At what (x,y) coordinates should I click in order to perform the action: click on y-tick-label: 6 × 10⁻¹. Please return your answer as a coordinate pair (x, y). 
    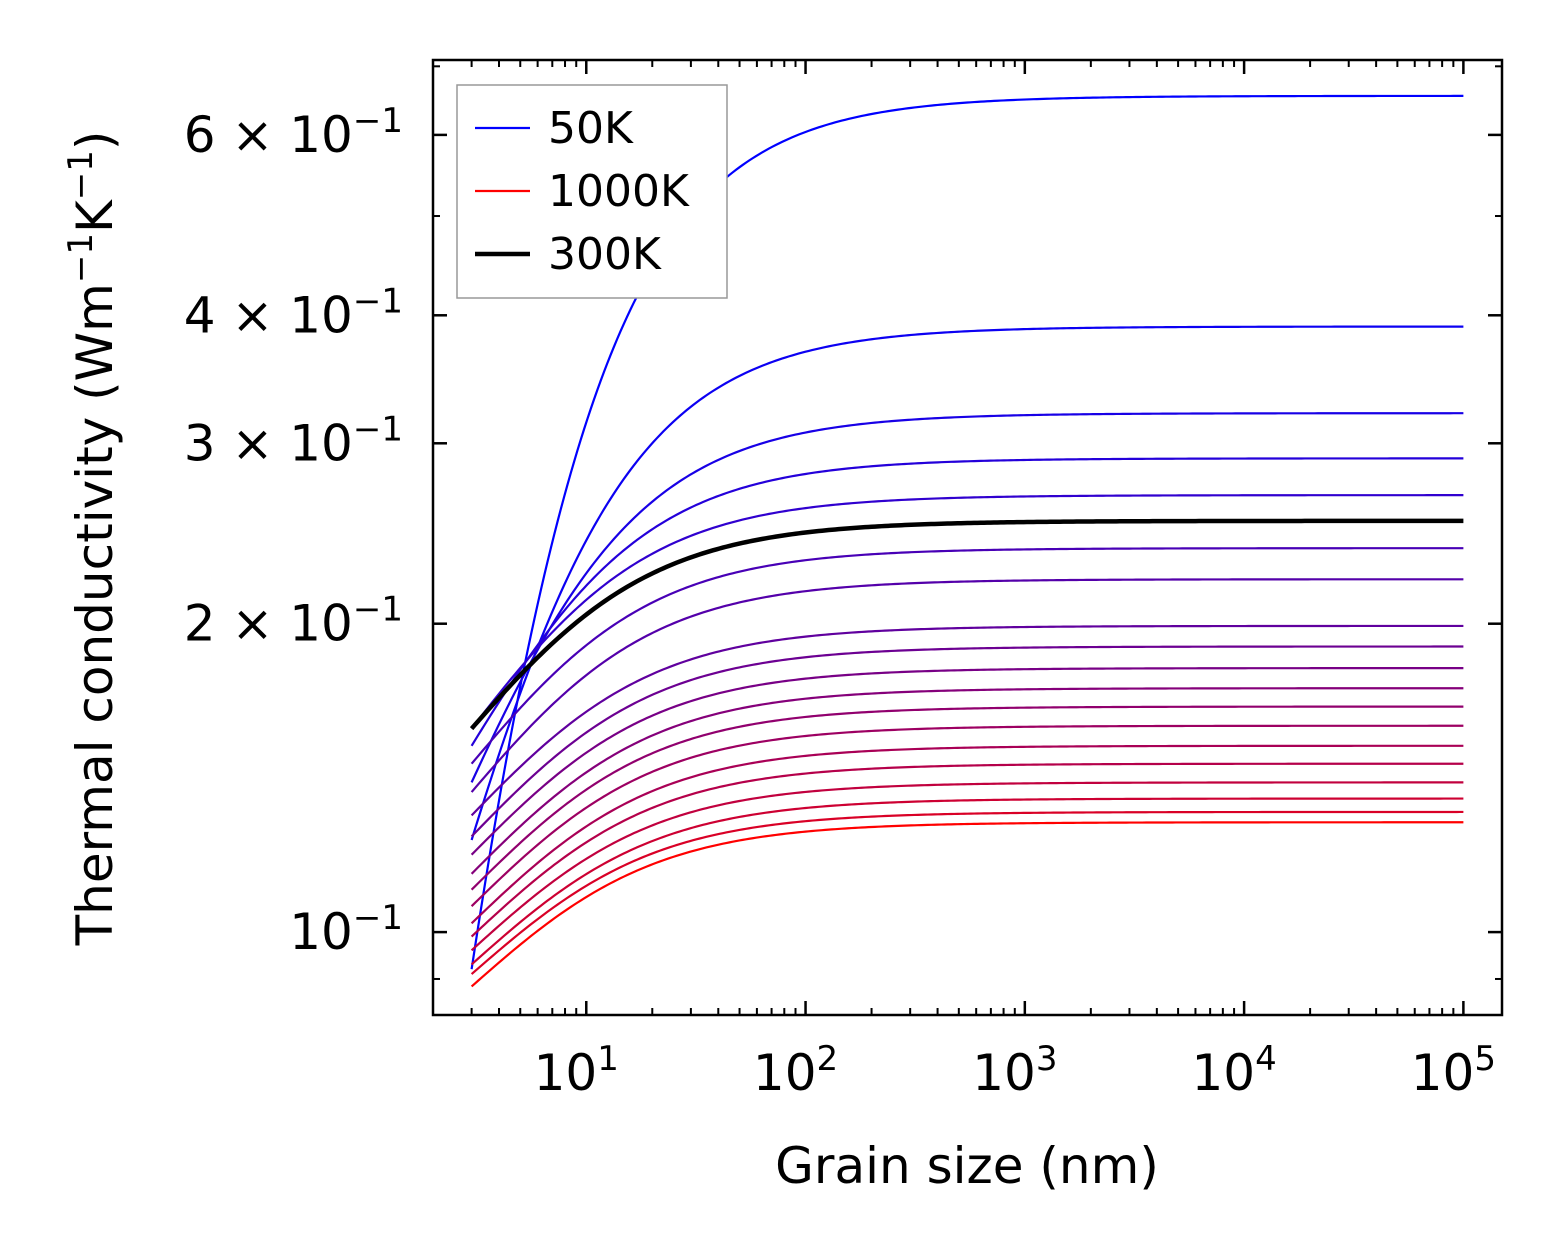
    Looking at the image, I should click on (293, 132).